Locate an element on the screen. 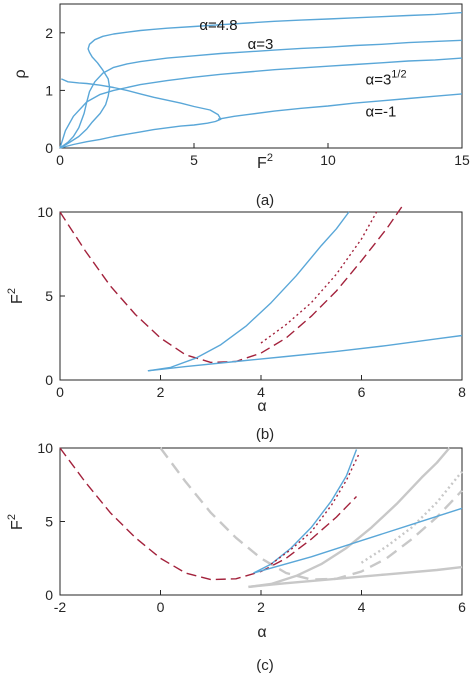  x-tick-label: 10 is located at coordinates (328, 160).